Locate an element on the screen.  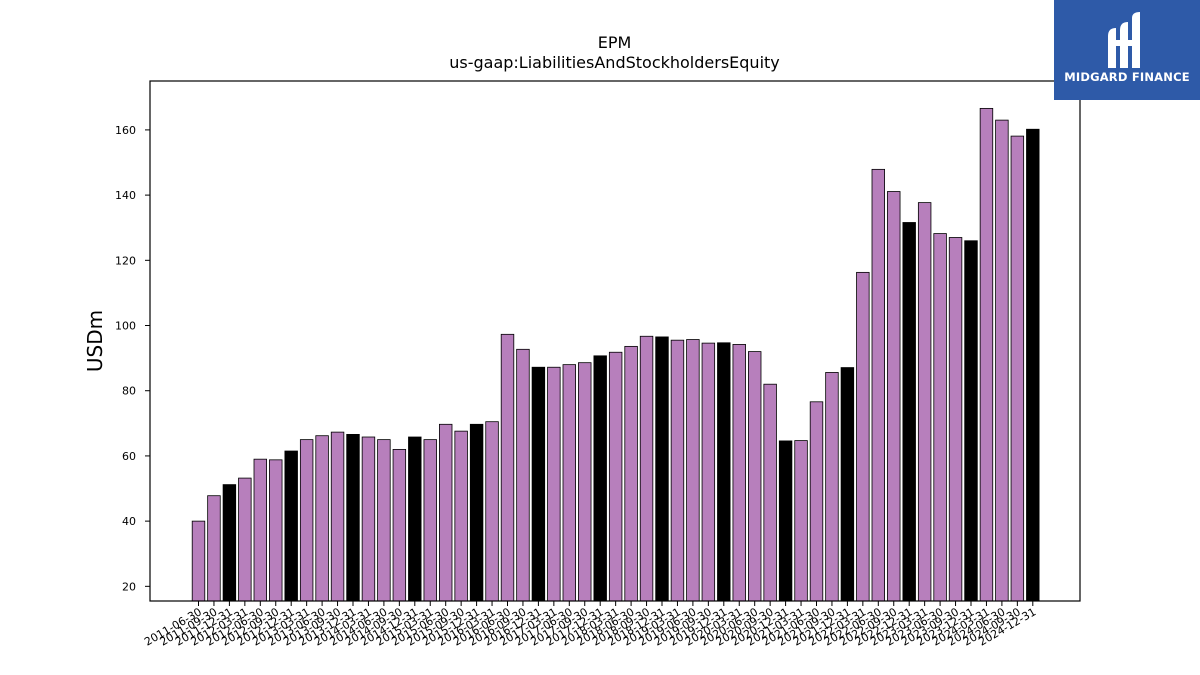
chart-subtitle: us-gaap:LiabilitiesAndStockholdersEquity is located at coordinates (614, 62).